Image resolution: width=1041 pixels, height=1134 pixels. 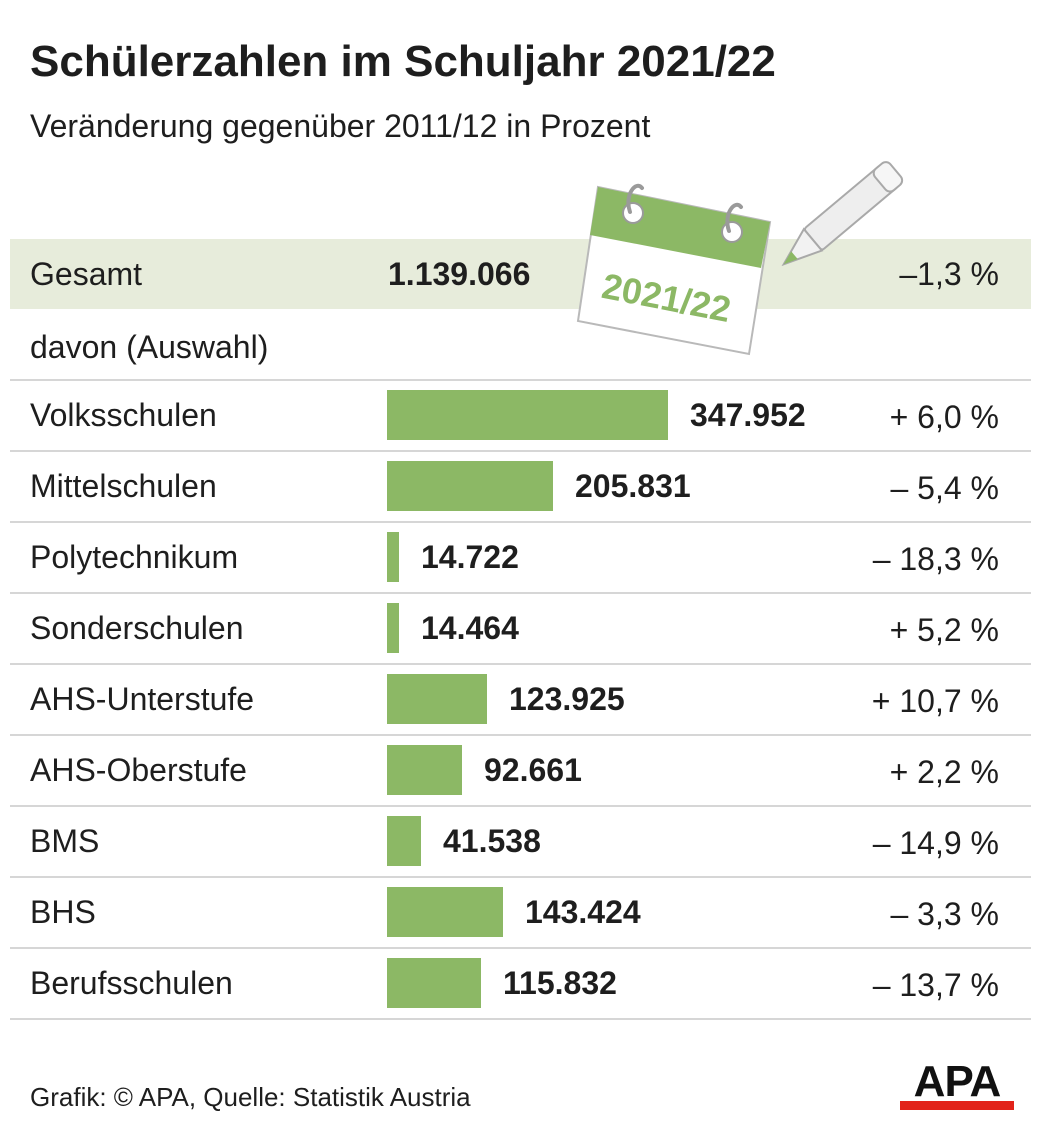 What do you see at coordinates (533, 770) in the screenshot?
I see `bar-value-label: 92.661` at bounding box center [533, 770].